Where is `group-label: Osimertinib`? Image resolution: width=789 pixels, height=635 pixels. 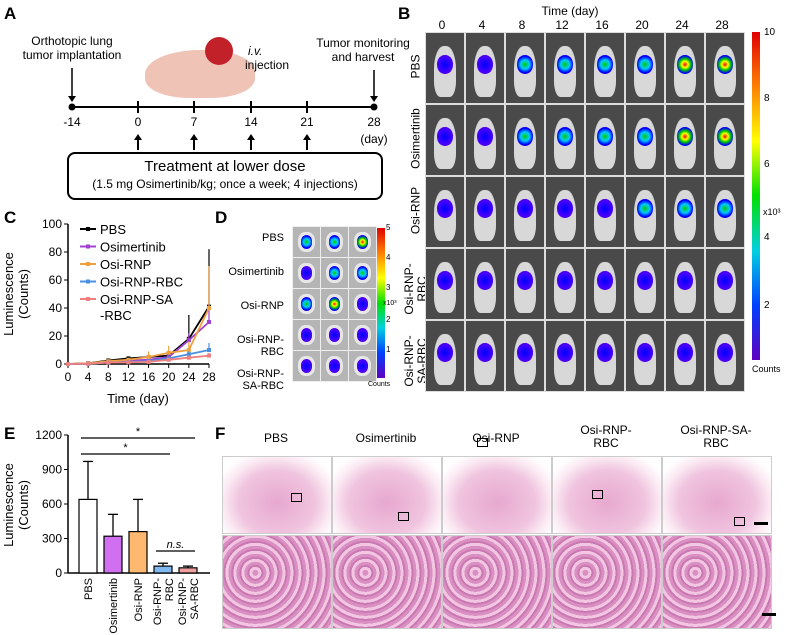 group-label: Osimertinib is located at coordinates (256, 272).